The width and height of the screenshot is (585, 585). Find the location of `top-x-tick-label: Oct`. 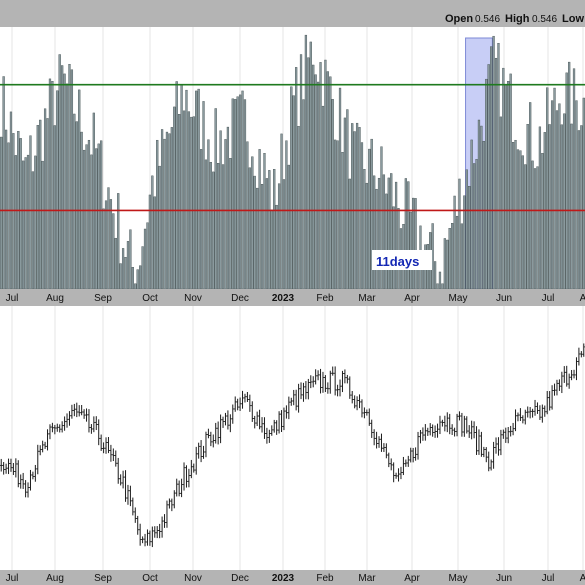

top-x-tick-label: Oct is located at coordinates (150, 298).